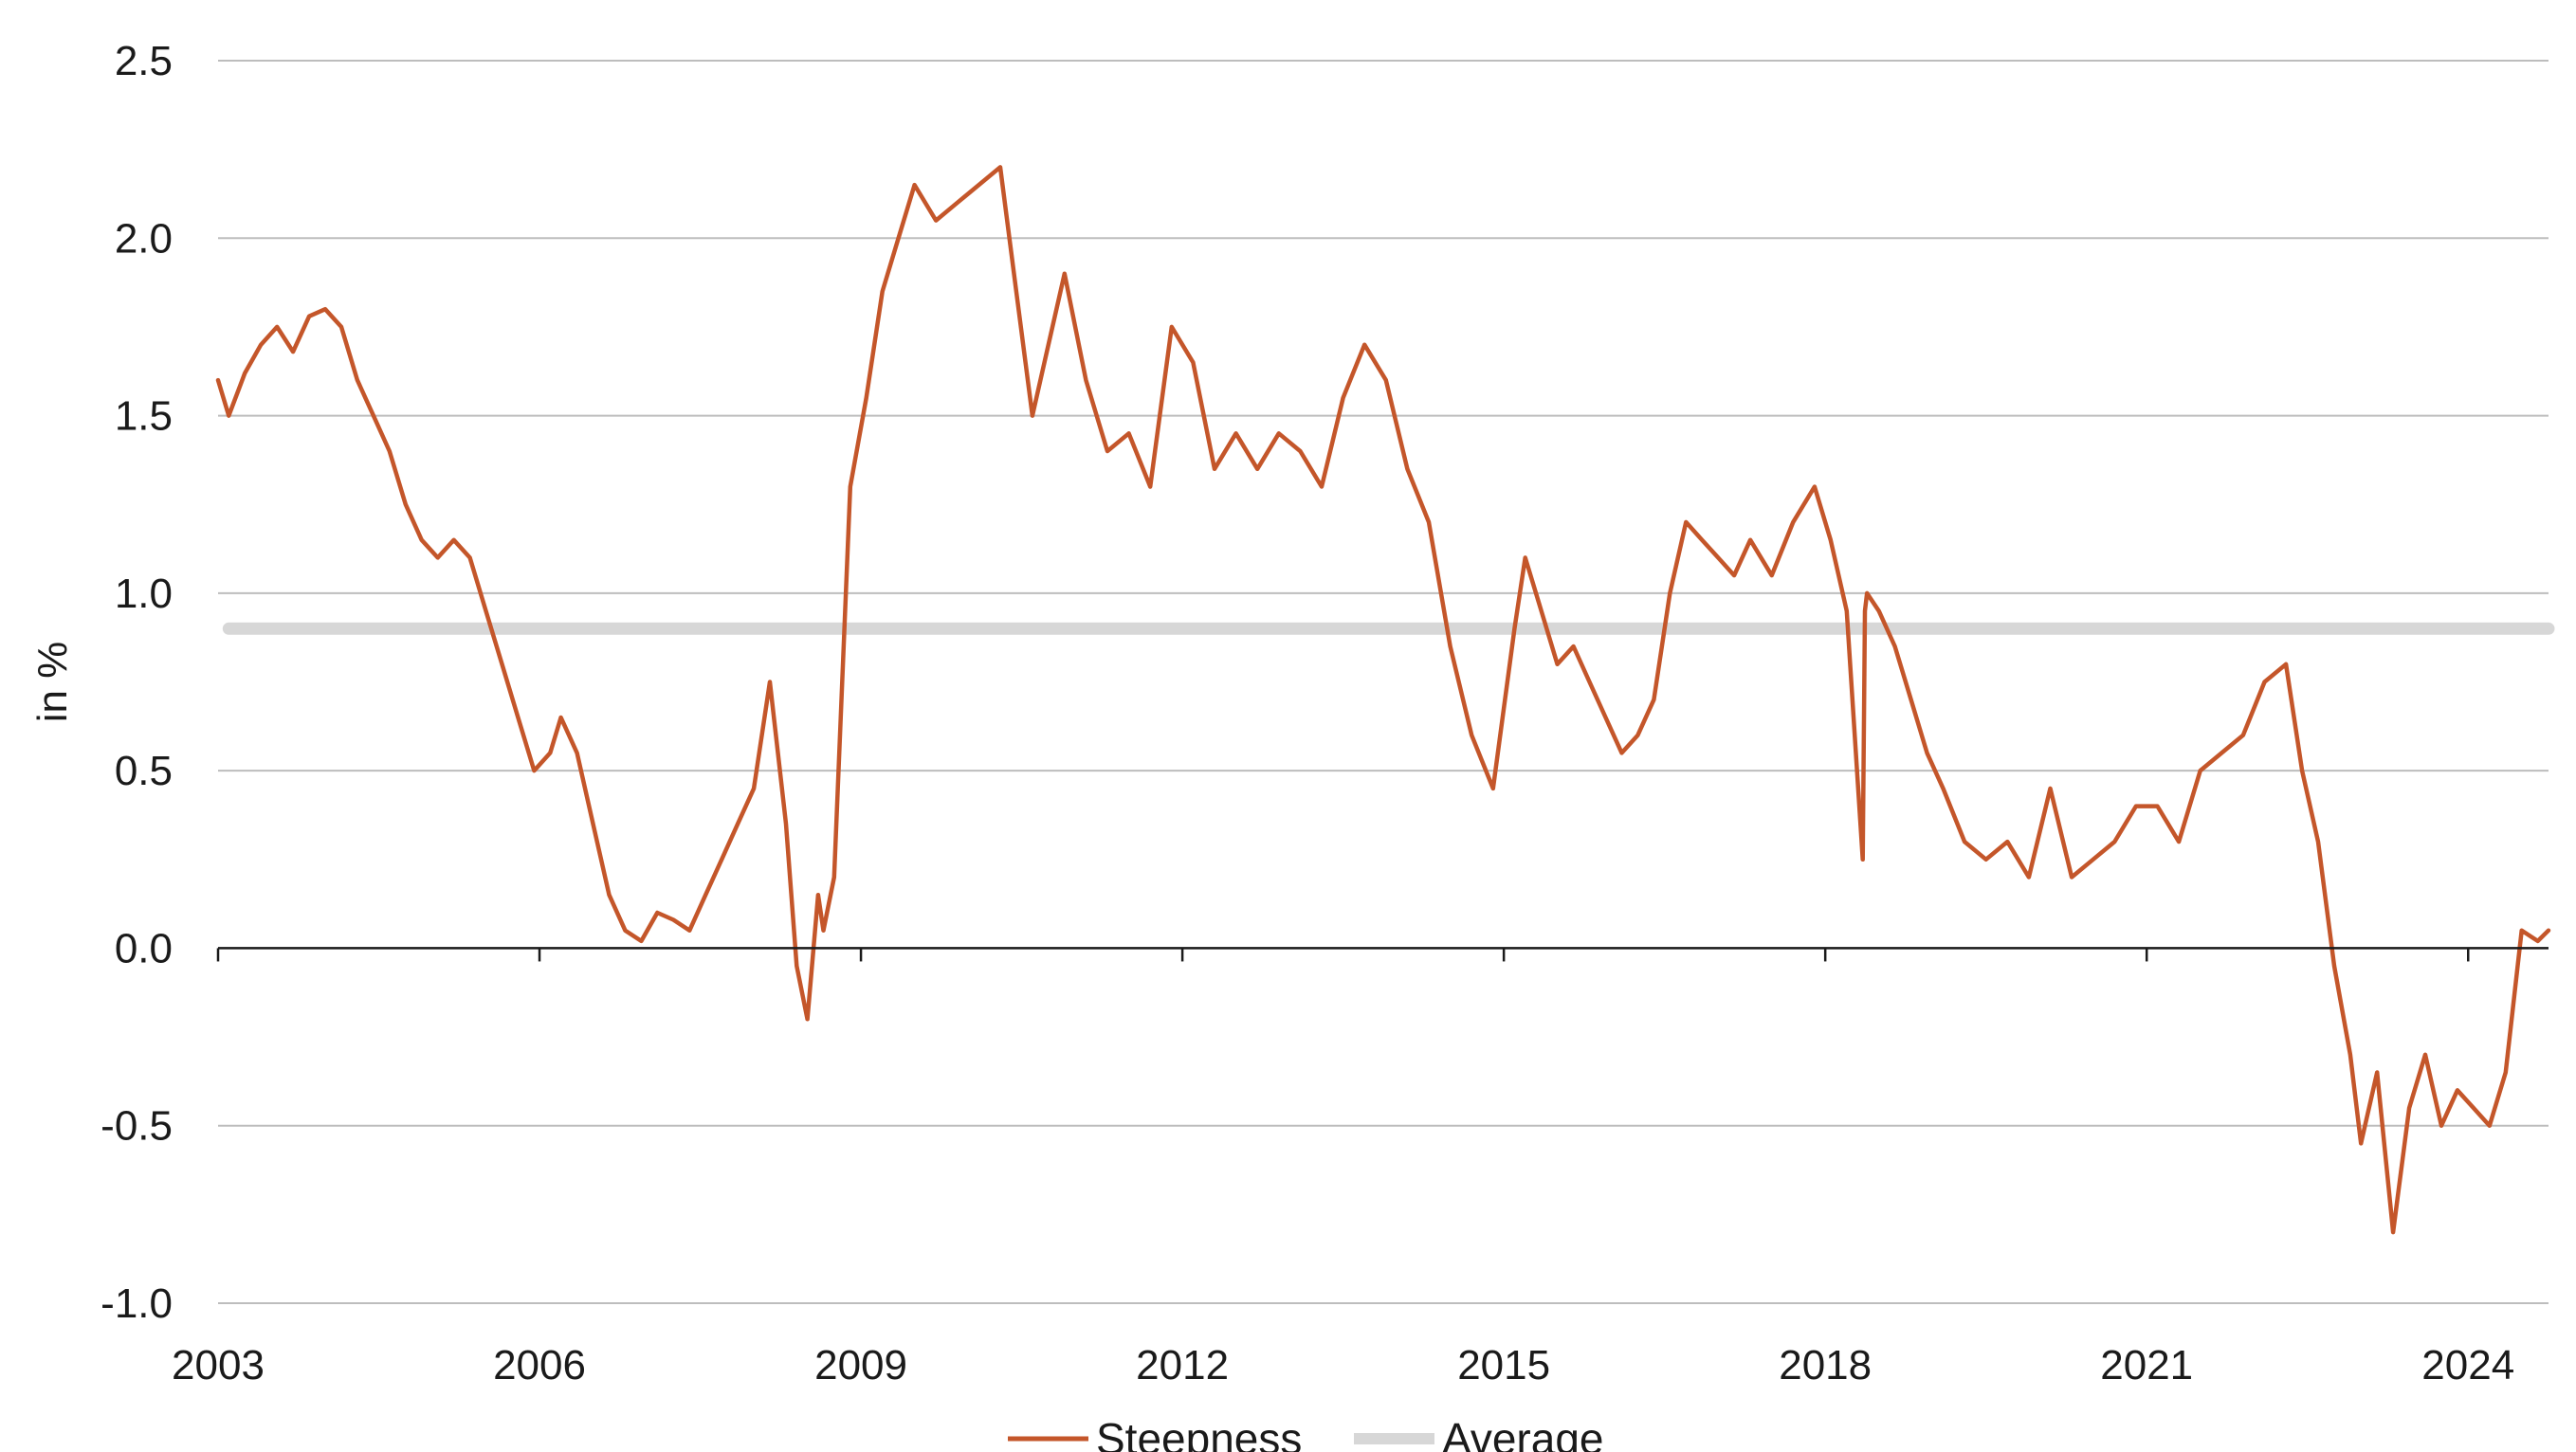 The height and width of the screenshot is (1452, 2576). I want to click on y-tick-label: 0.5, so click(144, 771).